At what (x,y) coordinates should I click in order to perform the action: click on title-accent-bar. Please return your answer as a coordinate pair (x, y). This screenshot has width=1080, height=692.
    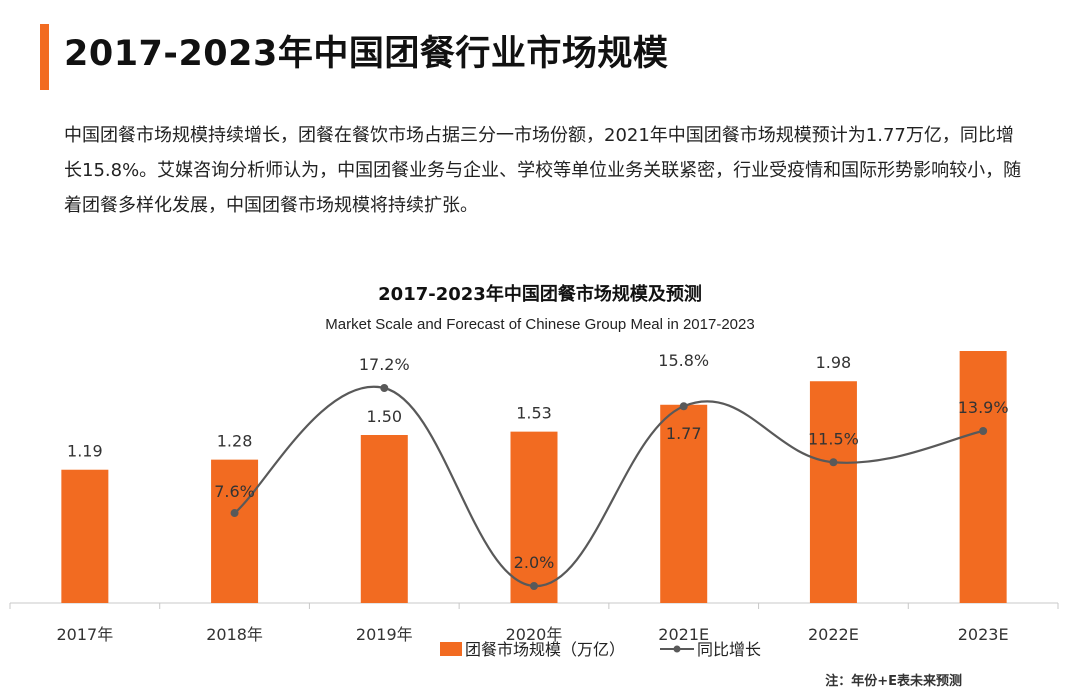
    Looking at the image, I should click on (44, 57).